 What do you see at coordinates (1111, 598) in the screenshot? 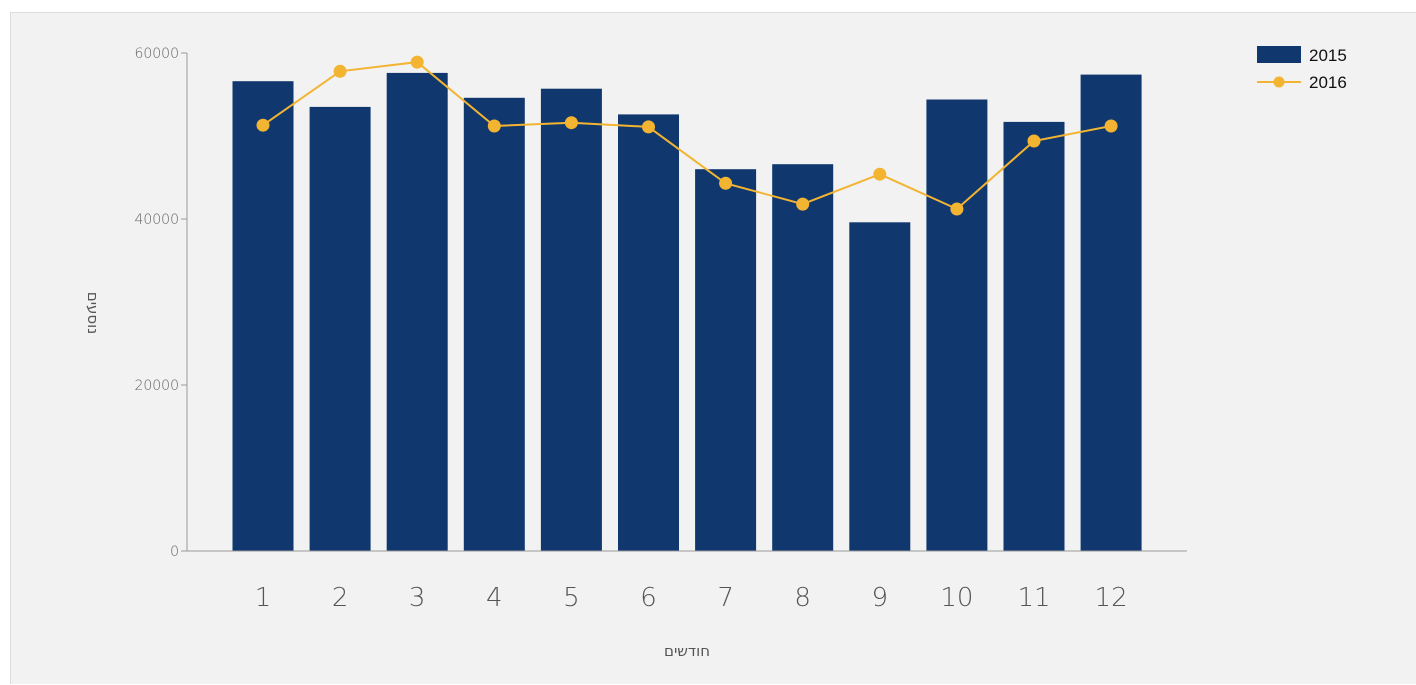
I see `x-tick-label: 12` at bounding box center [1111, 598].